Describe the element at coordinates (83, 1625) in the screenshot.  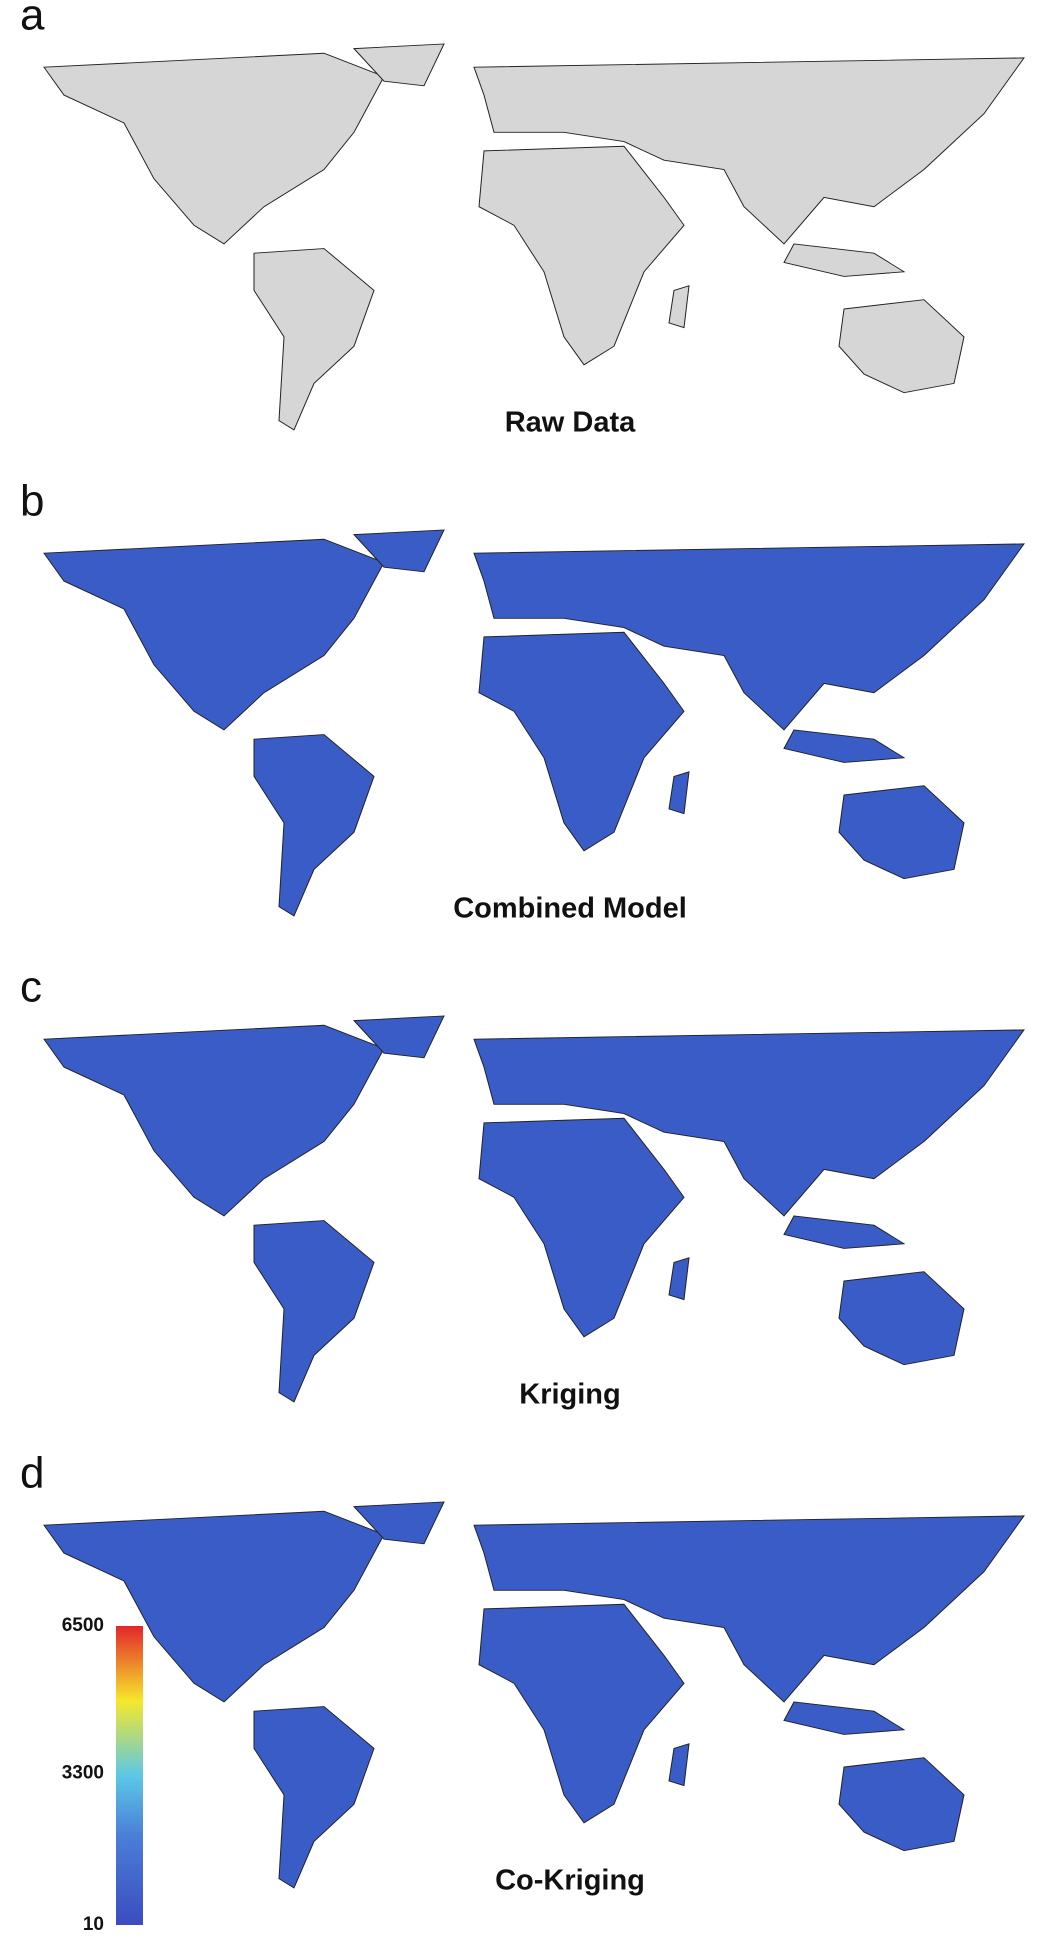
I see `colorbar-tick-label: 6500` at that location.